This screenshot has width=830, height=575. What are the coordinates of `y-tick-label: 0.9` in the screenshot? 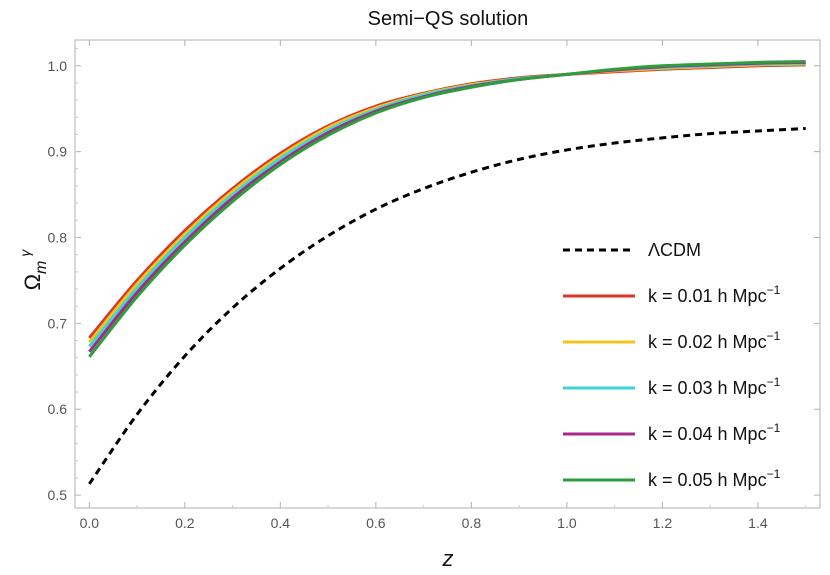 It's located at (58, 152).